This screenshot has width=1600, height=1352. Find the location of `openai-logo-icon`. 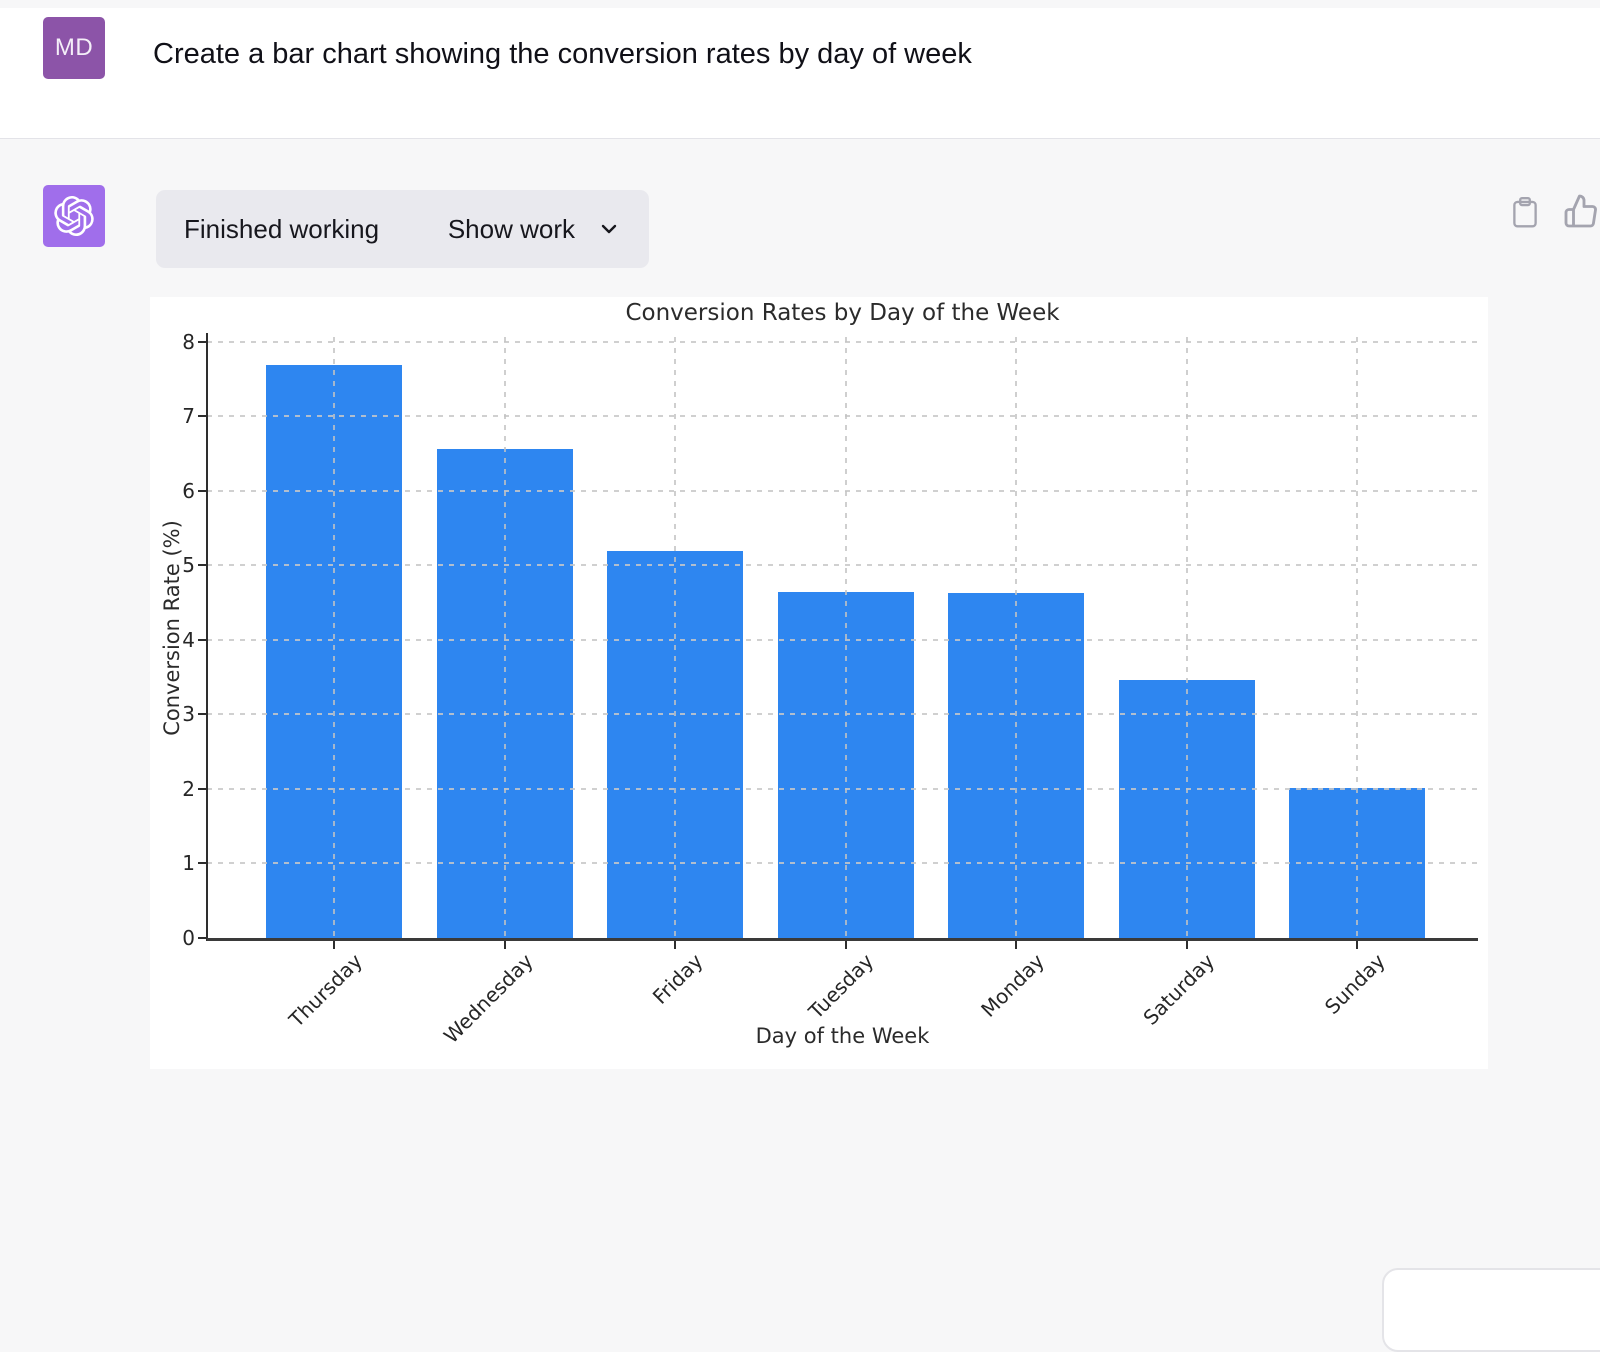

openai-logo-icon is located at coordinates (74, 216).